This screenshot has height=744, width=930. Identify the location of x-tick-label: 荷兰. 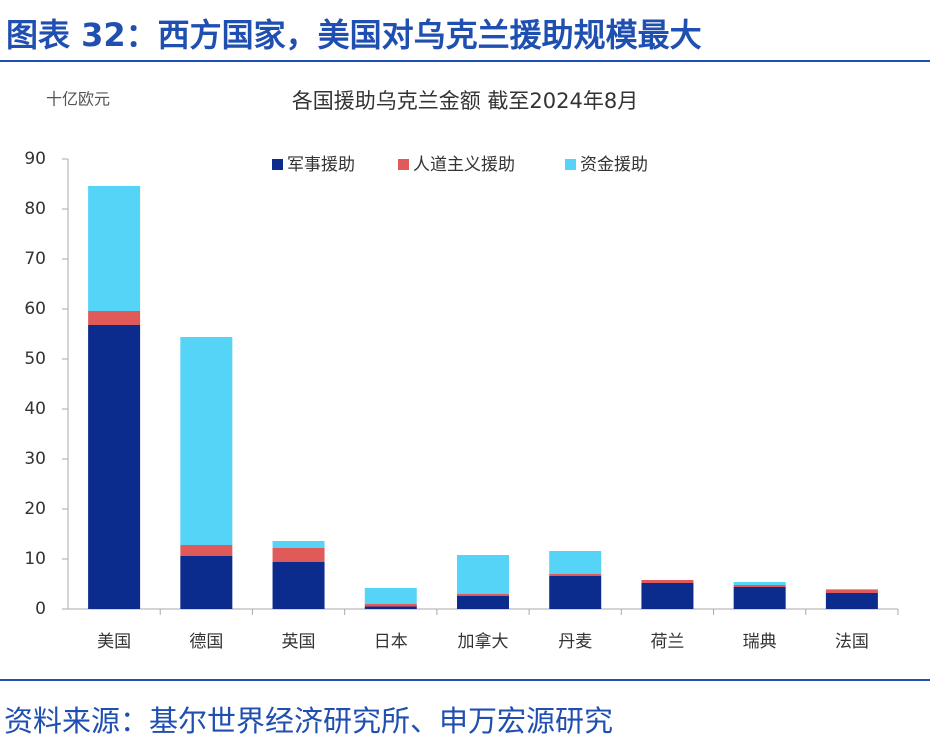
(667, 642).